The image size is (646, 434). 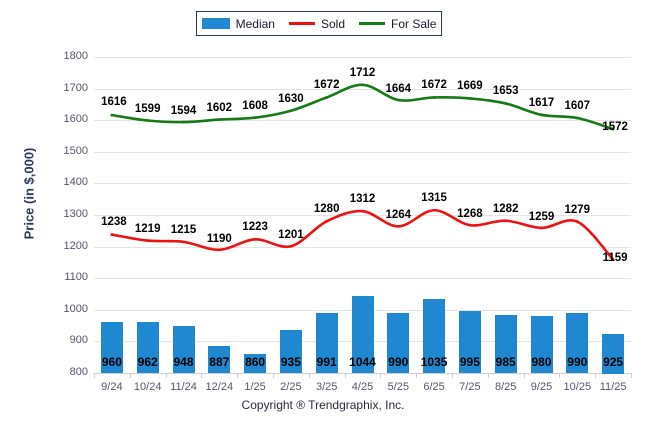 What do you see at coordinates (326, 209) in the screenshot?
I see `line-value-label: 1280` at bounding box center [326, 209].